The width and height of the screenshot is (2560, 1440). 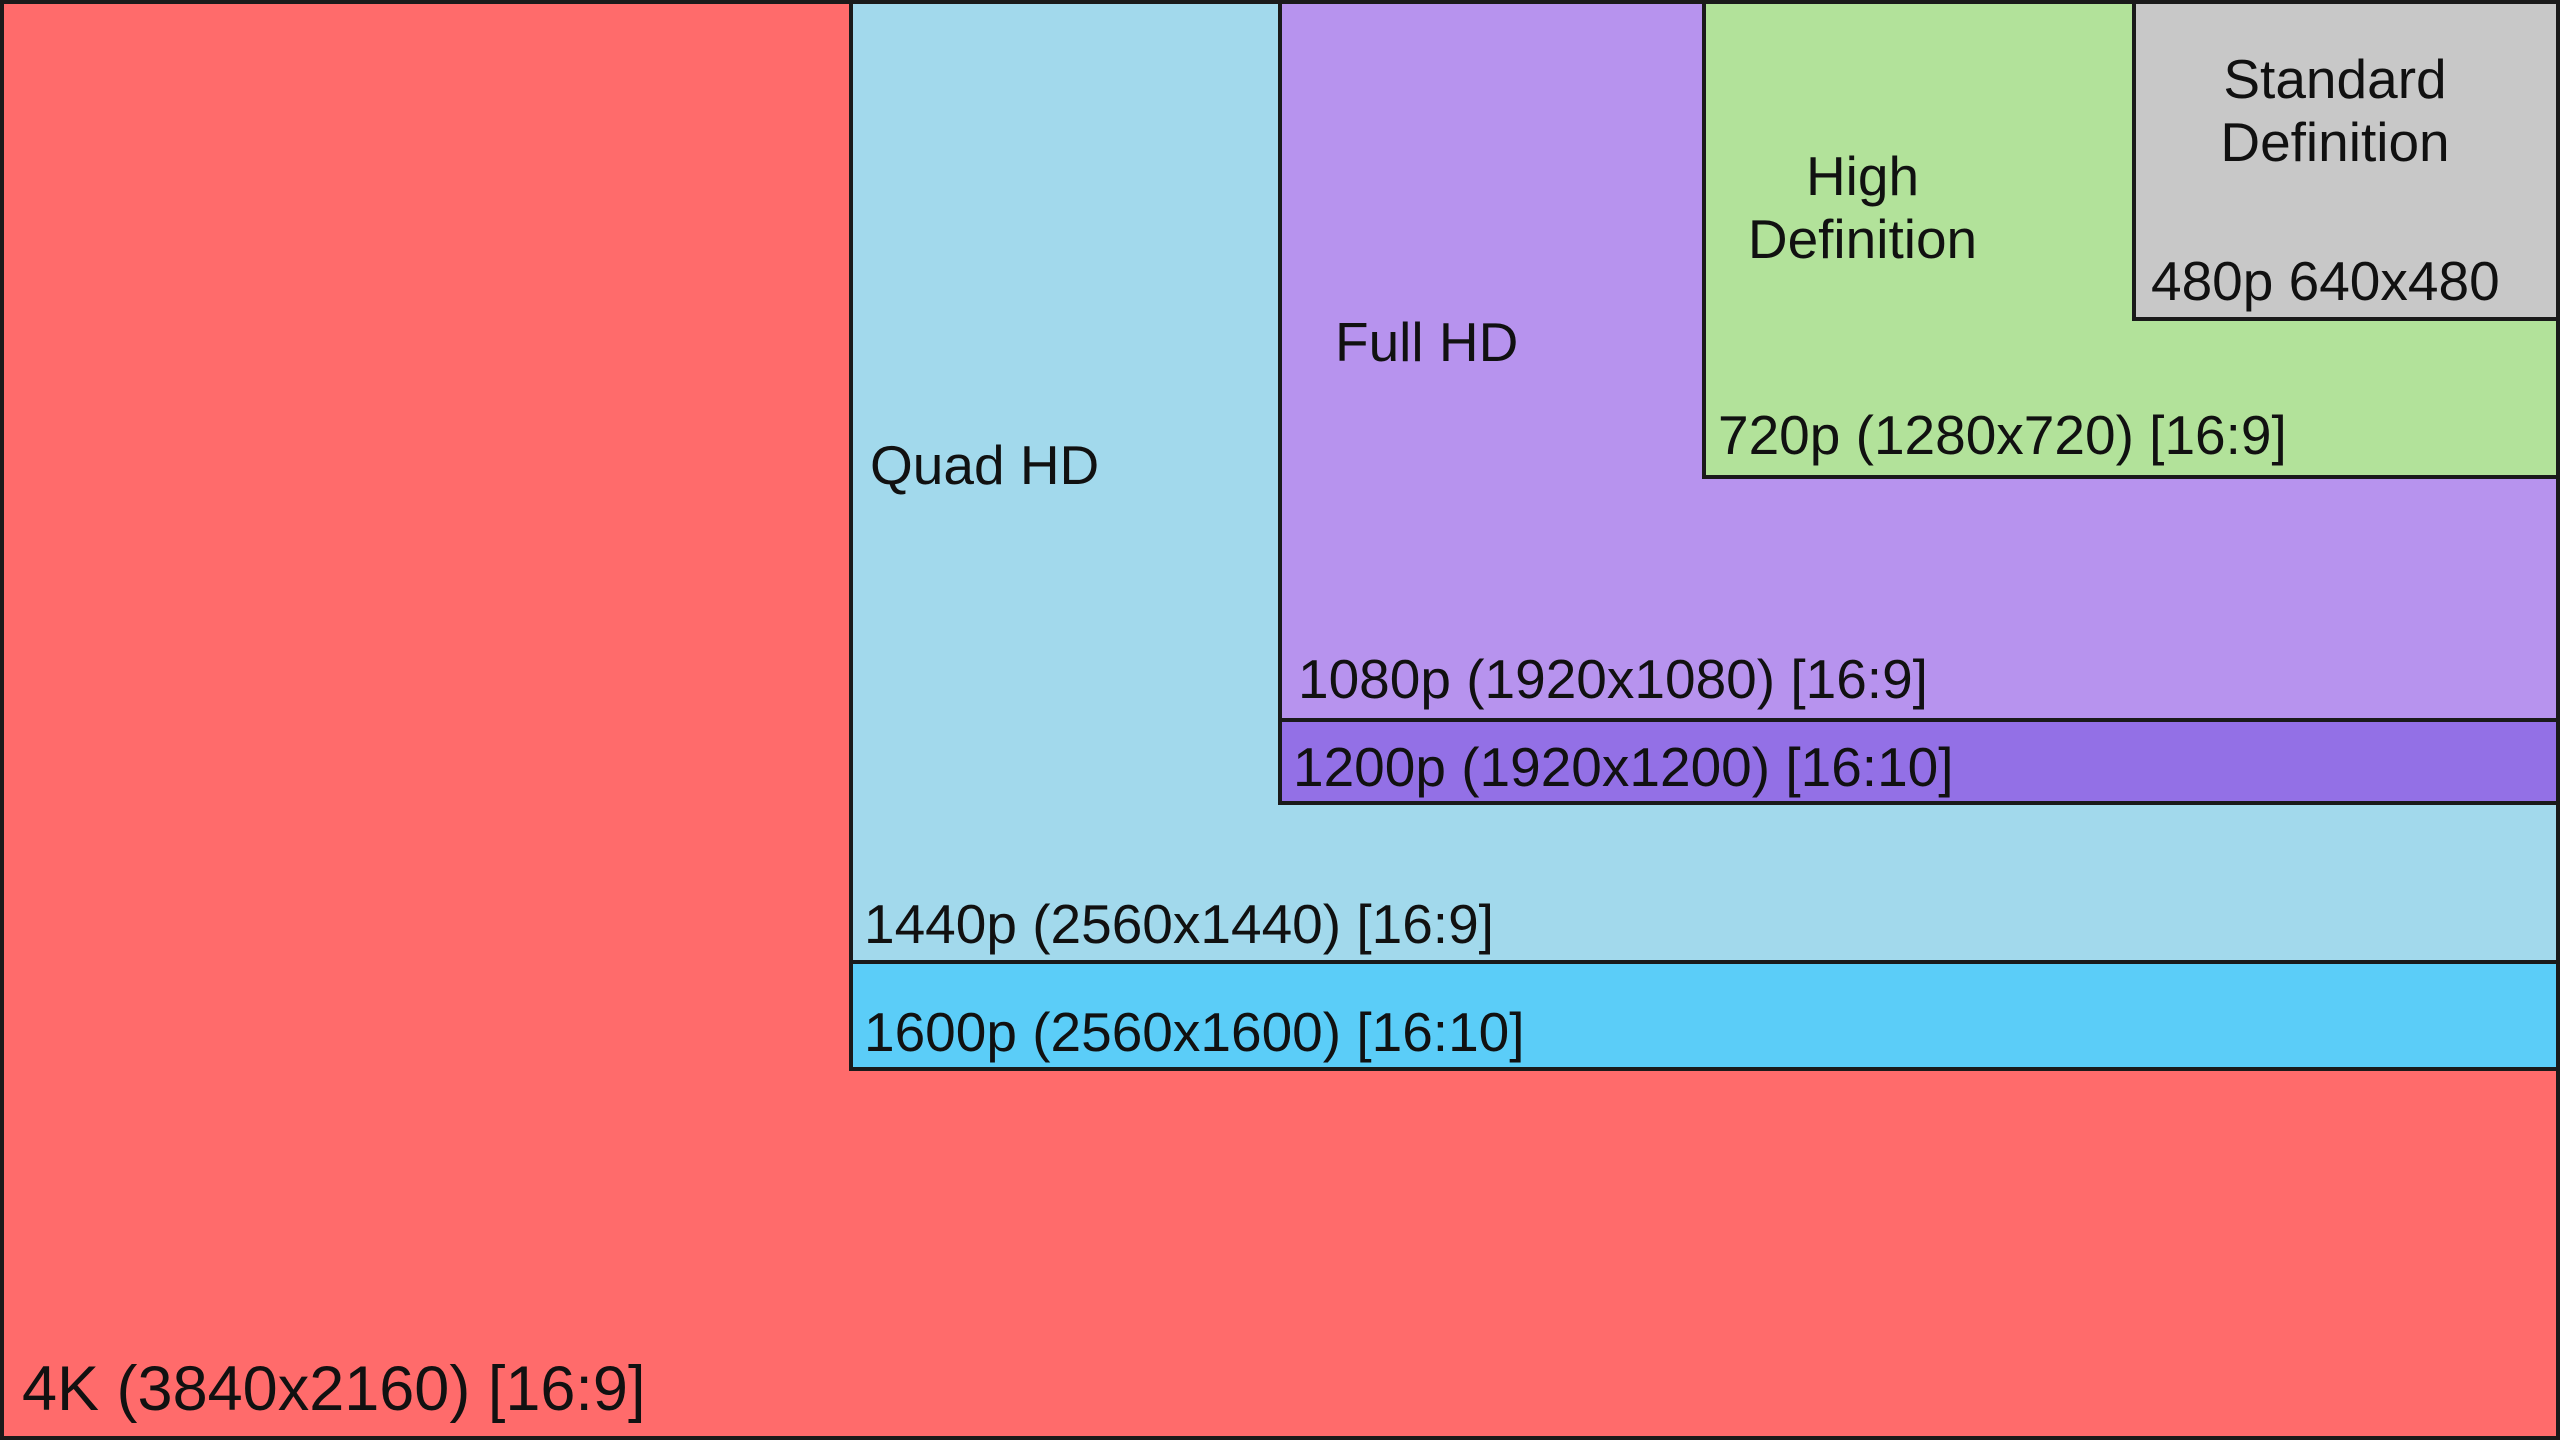 What do you see at coordinates (1623, 767) in the screenshot?
I see `resolution-label-1200p: 1200p (1920x1200) [16:10]` at bounding box center [1623, 767].